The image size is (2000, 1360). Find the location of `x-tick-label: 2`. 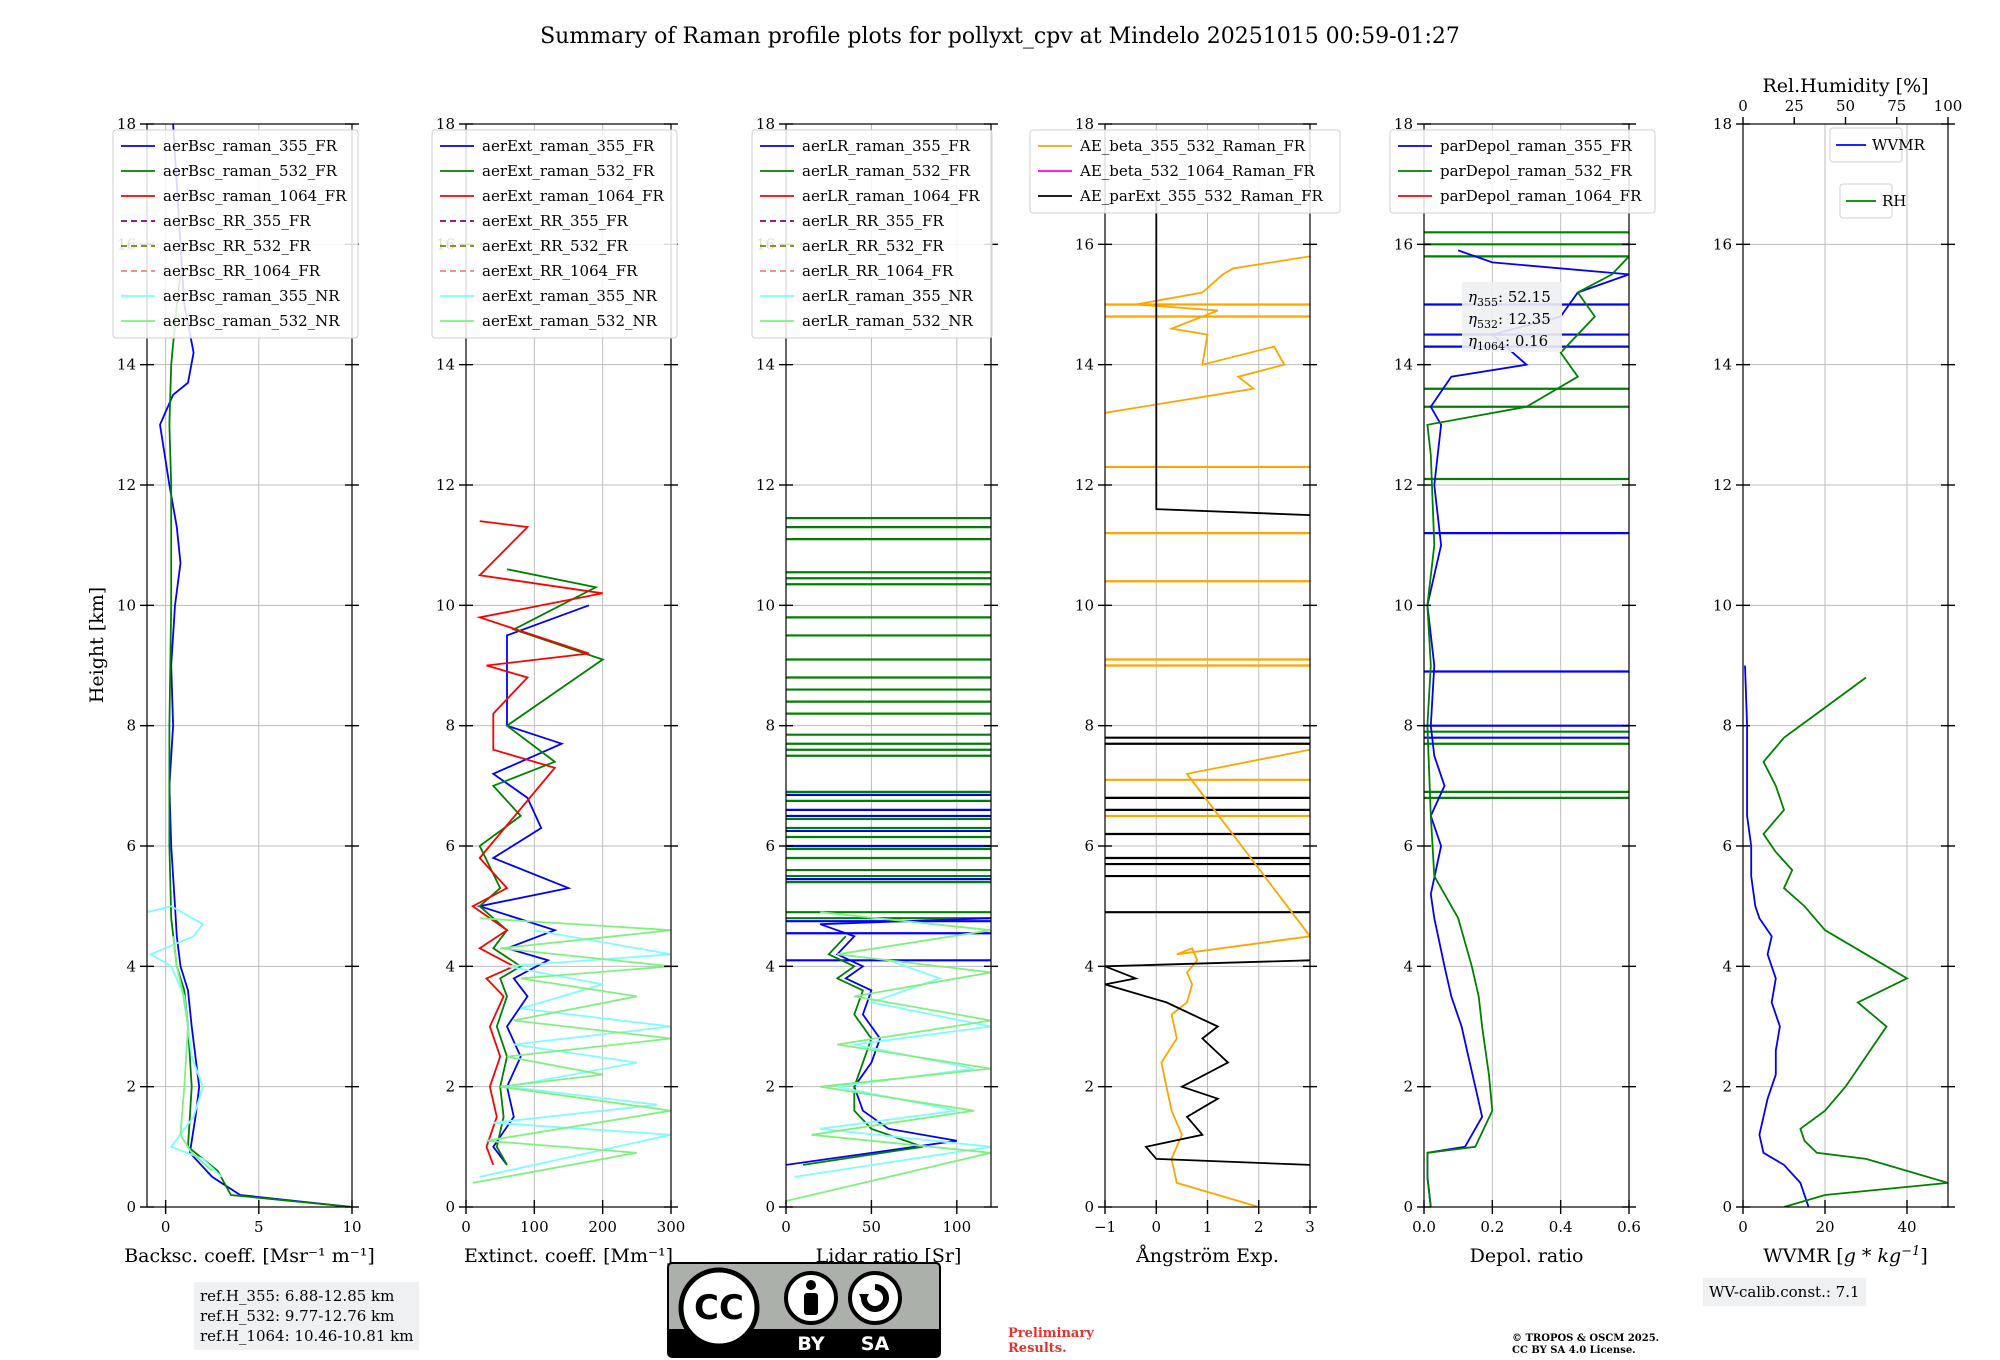

x-tick-label: 2 is located at coordinates (1259, 1227).